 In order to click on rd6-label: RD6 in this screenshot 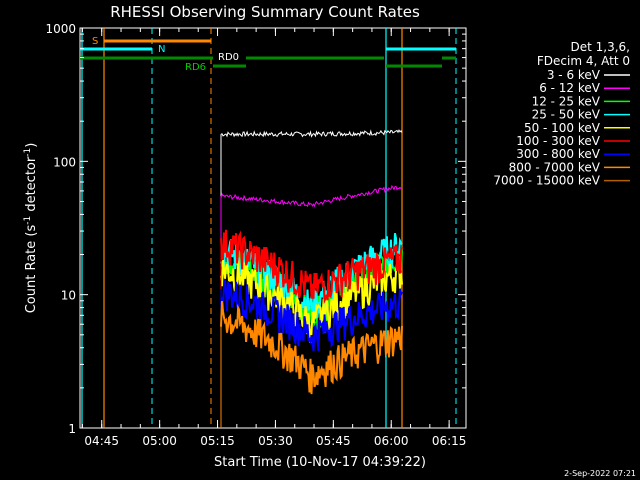, I will do `click(195, 67)`.